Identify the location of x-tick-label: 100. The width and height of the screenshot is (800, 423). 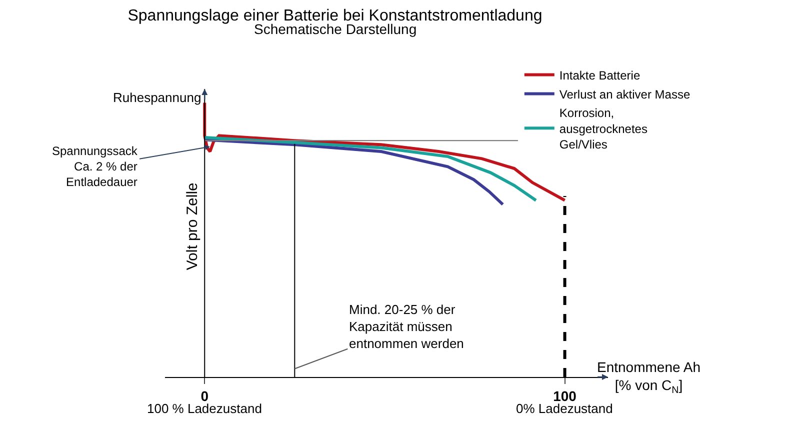
(565, 396).